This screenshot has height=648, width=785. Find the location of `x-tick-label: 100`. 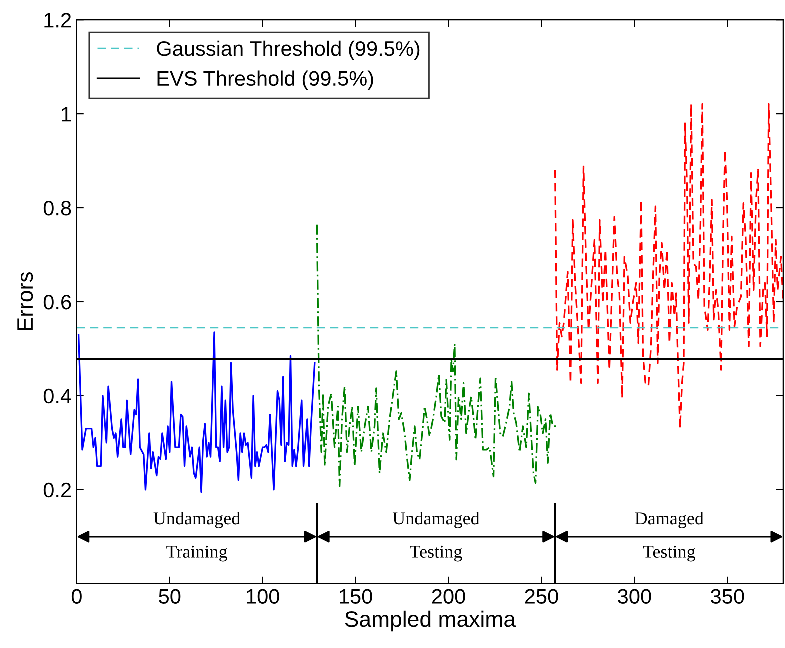

x-tick-label: 100 is located at coordinates (263, 596).